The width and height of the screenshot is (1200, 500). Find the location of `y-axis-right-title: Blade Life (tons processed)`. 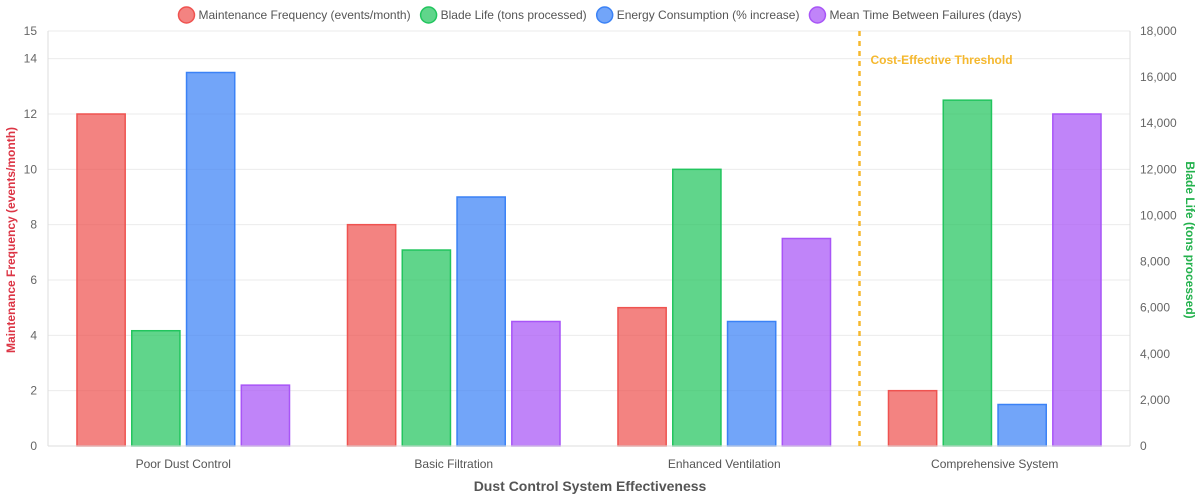

y-axis-right-title: Blade Life (tons processed) is located at coordinates (1190, 239).